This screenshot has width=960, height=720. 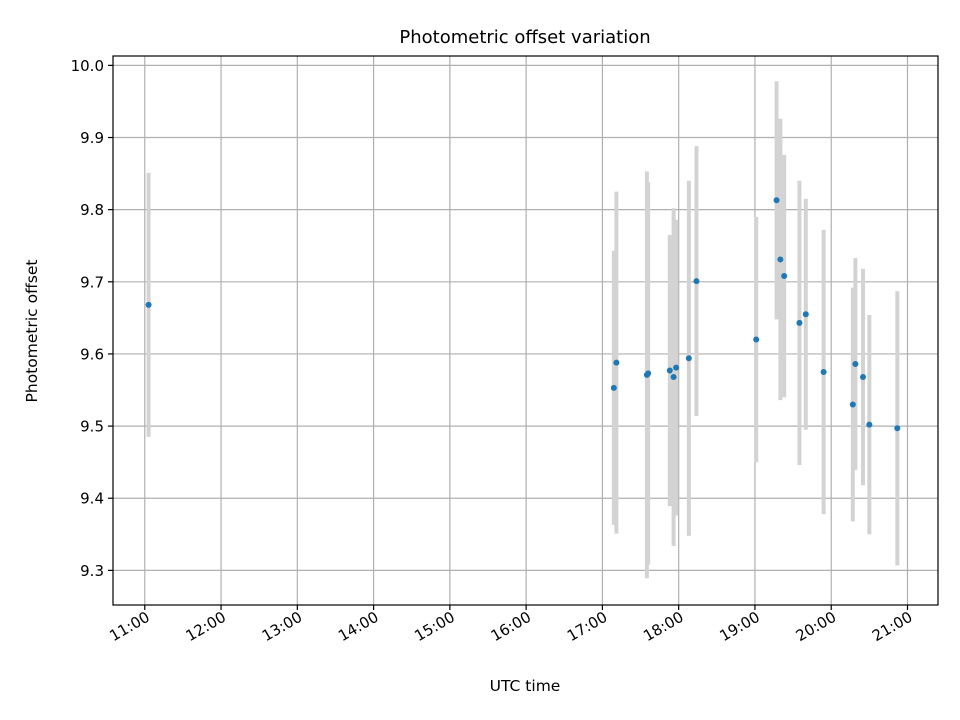 I want to click on y-tick-label: 9.7, so click(x=92, y=282).